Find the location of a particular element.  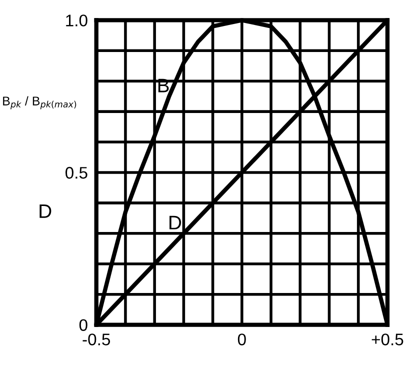

text: D is located at coordinates (46, 211).